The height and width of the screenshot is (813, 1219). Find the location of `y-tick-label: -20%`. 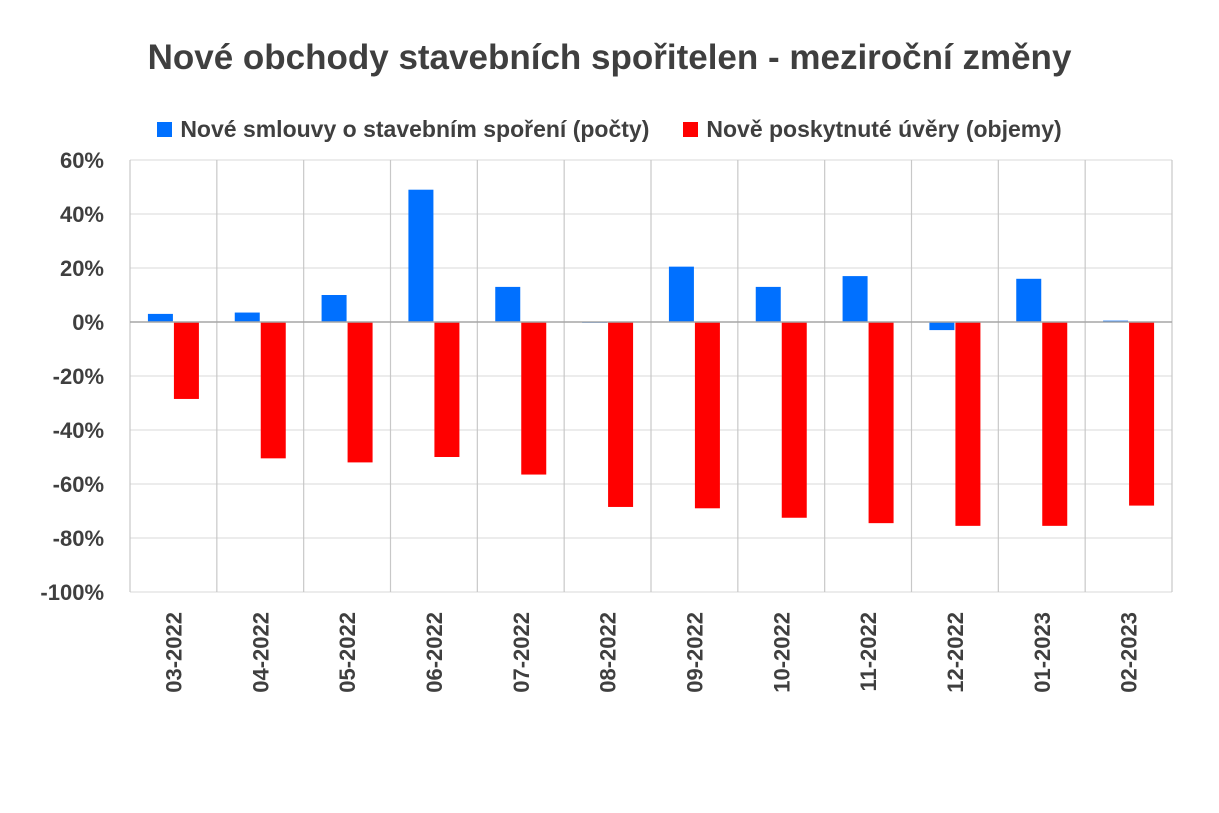

y-tick-label: -20% is located at coordinates (78, 376).